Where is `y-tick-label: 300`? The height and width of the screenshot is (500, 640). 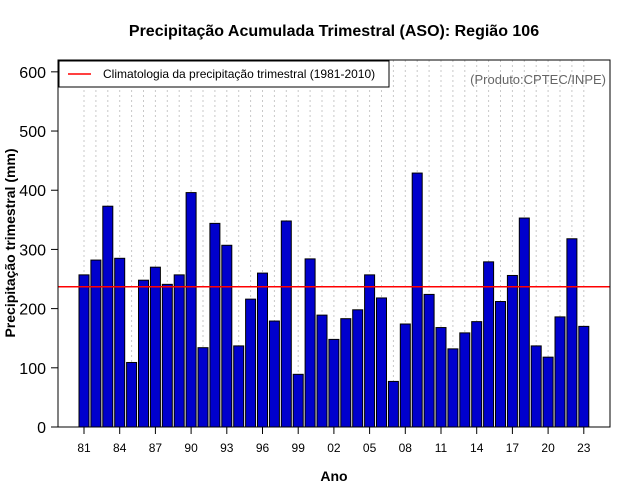
y-tick-label: 300 is located at coordinates (32, 250).